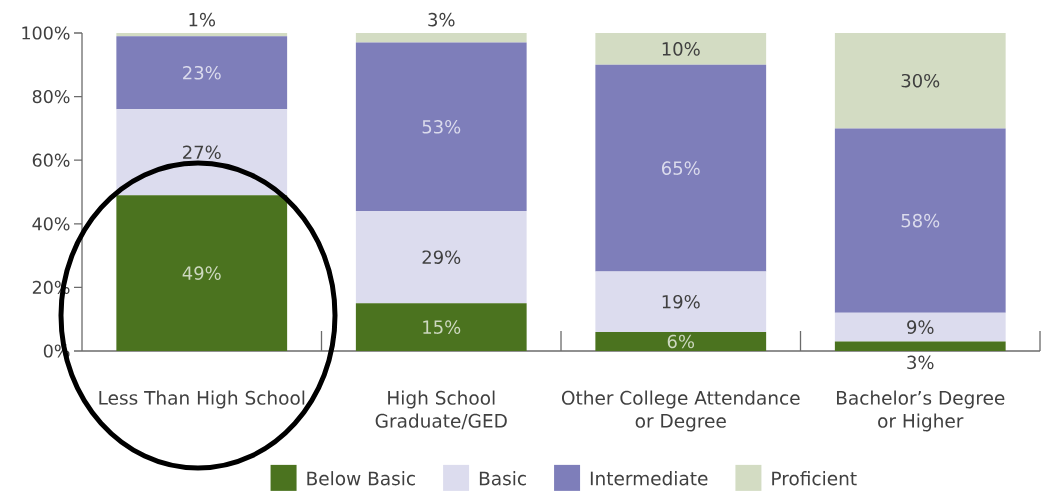 The height and width of the screenshot is (495, 1043). Describe the element at coordinates (202, 19) in the screenshot. I see `data-label: 1%` at that location.